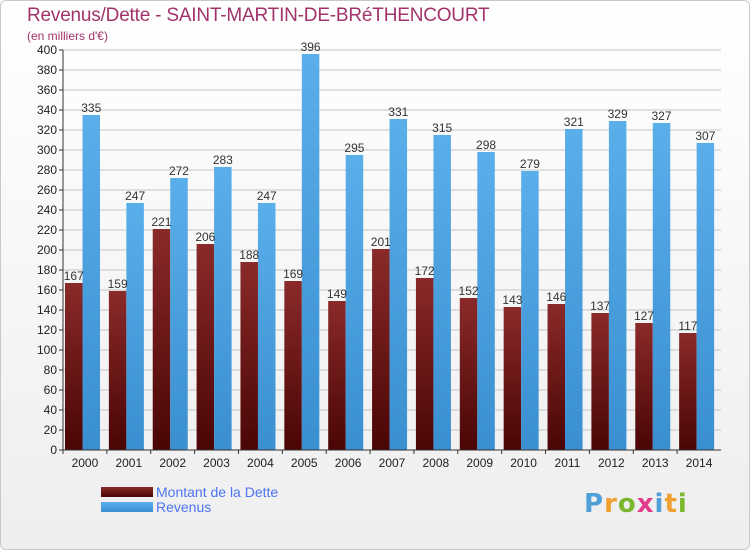 This screenshot has width=750, height=550. Describe the element at coordinates (512, 300) in the screenshot. I see `data-label-dette: 143` at that location.